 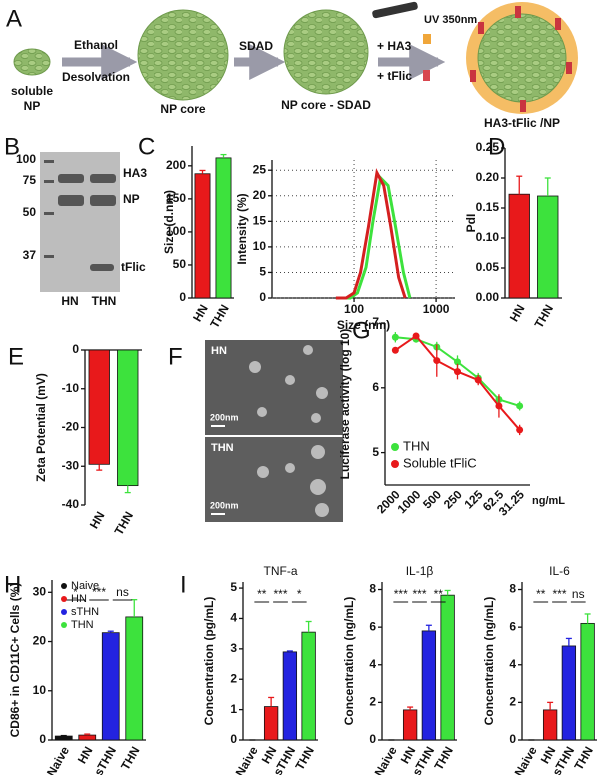 I want to click on y-tick-label: 0.15, so click(x=488, y=207).